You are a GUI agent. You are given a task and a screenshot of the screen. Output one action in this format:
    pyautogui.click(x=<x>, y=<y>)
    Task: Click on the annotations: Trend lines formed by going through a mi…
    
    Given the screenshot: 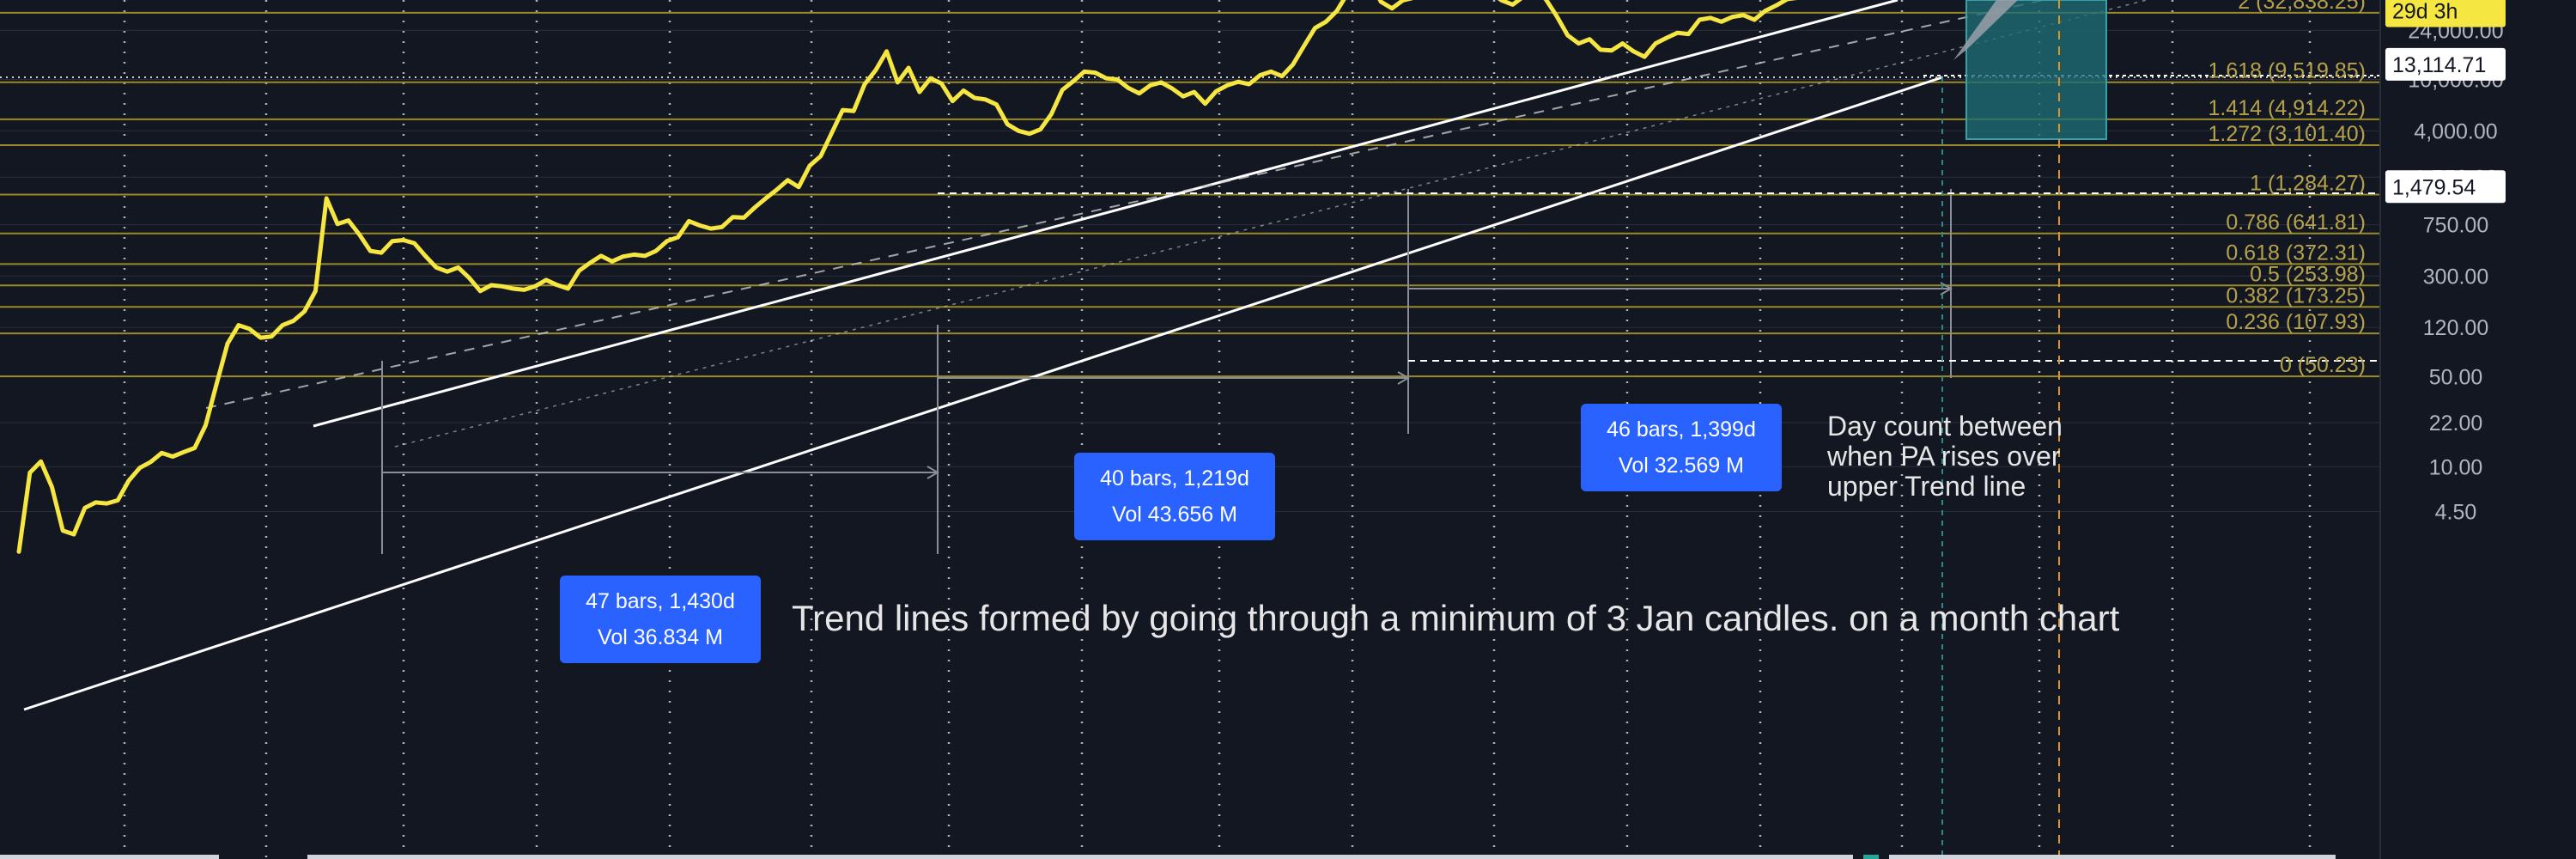 What is the action you would take?
    pyautogui.click(x=1456, y=524)
    